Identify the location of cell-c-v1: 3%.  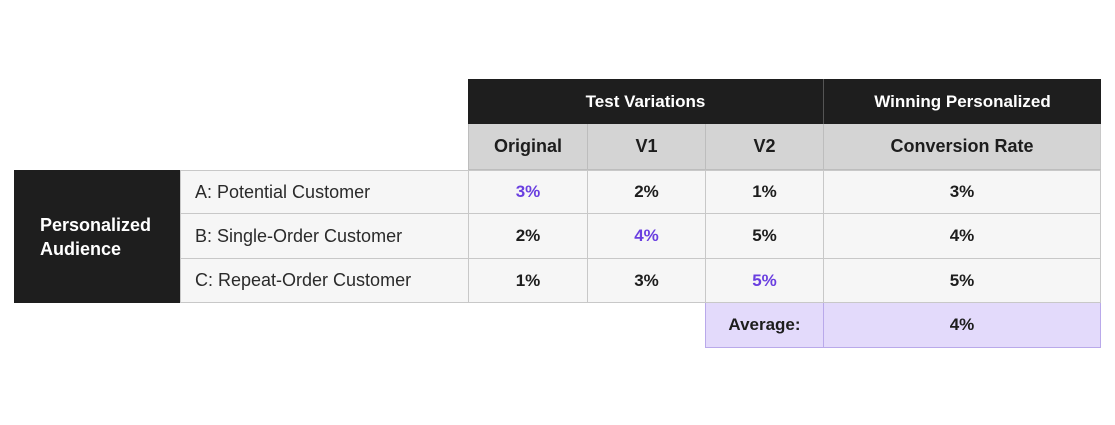
(646, 281).